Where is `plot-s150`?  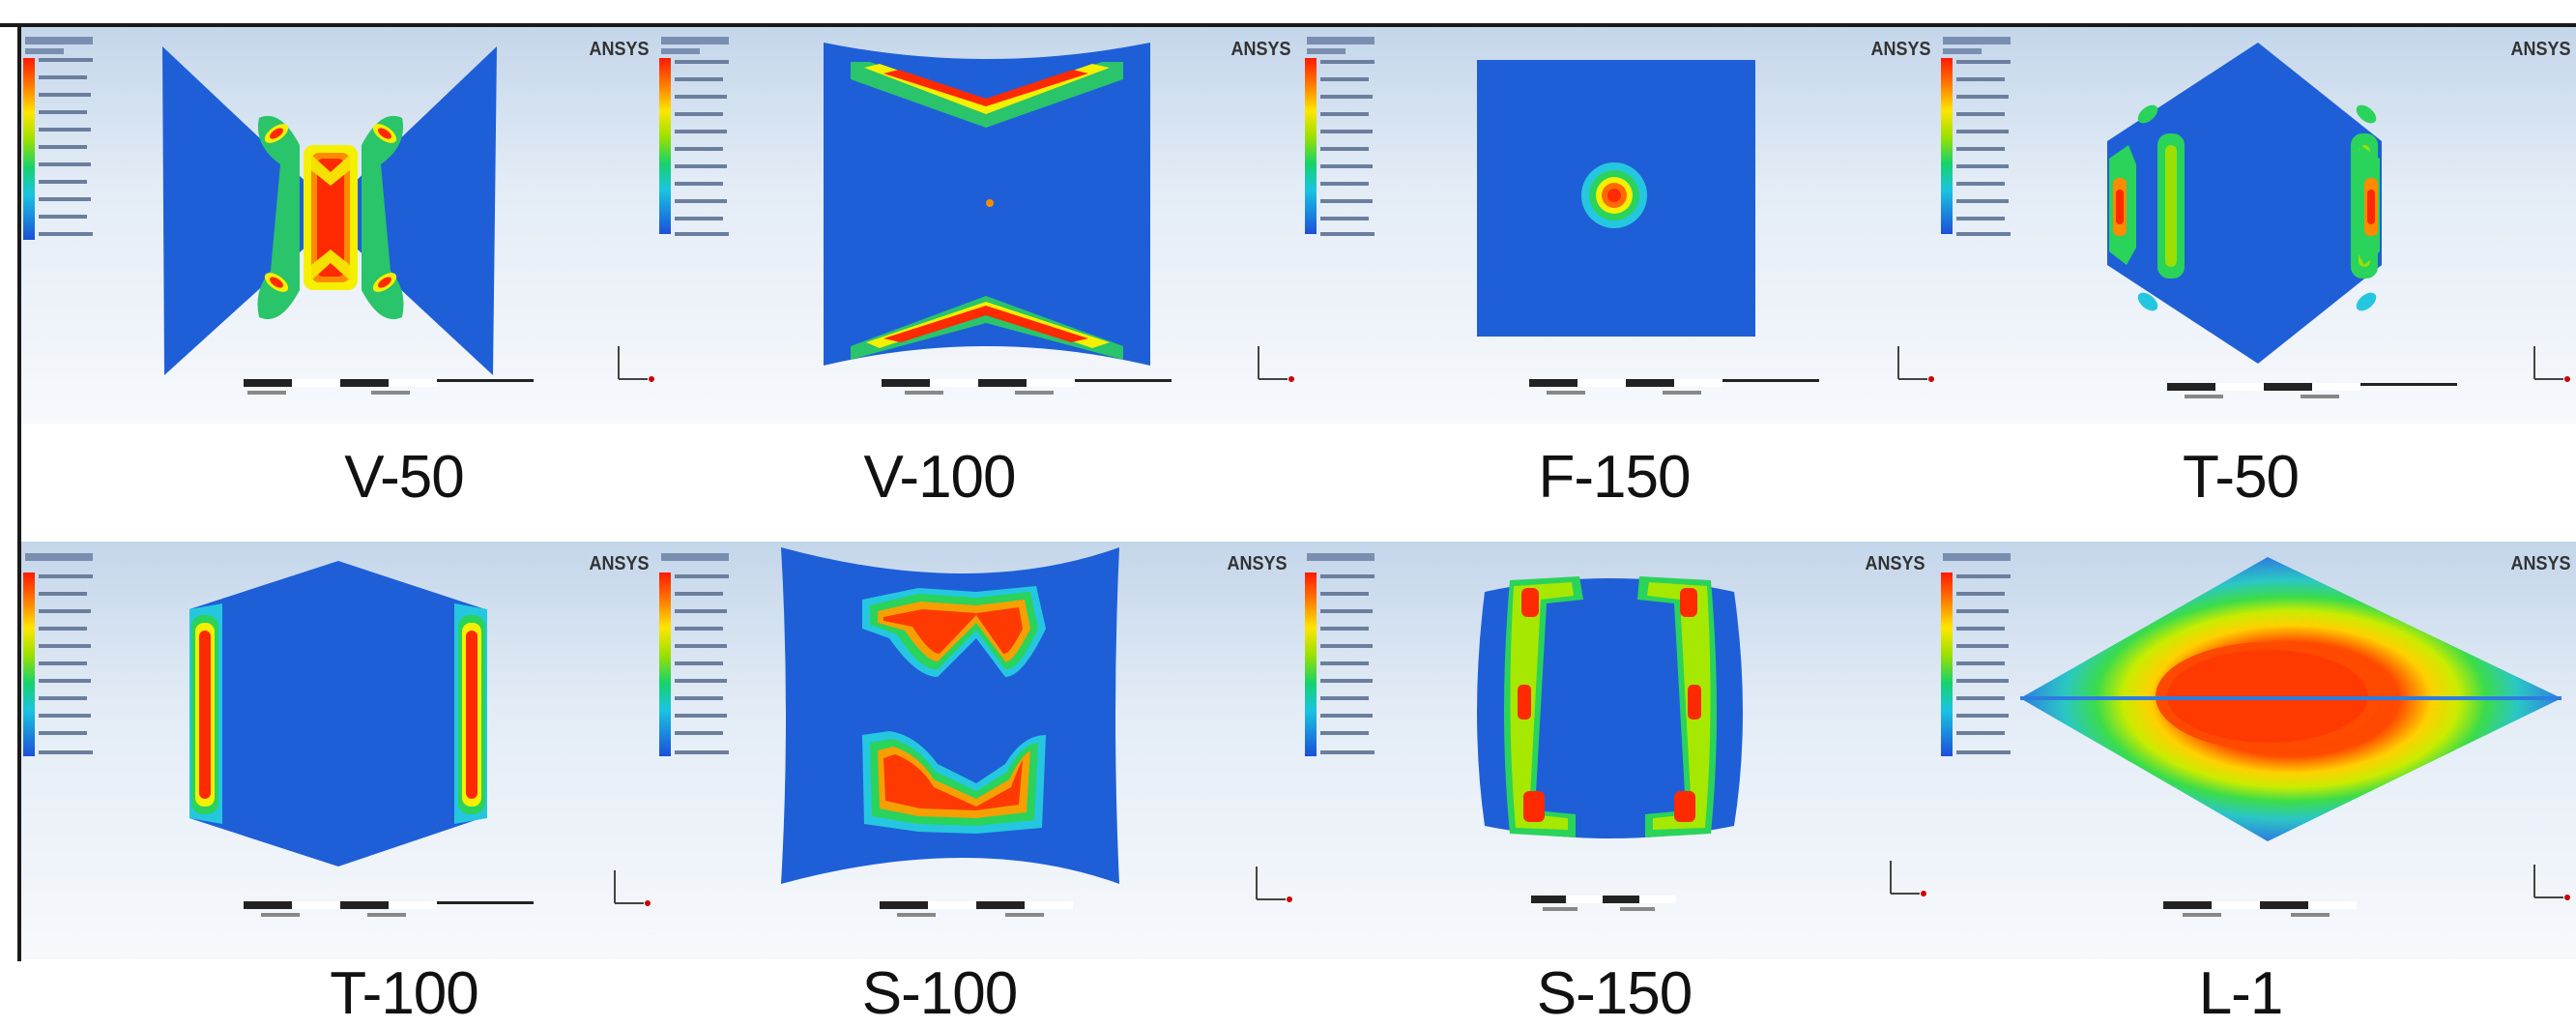
plot-s150 is located at coordinates (1702, 743).